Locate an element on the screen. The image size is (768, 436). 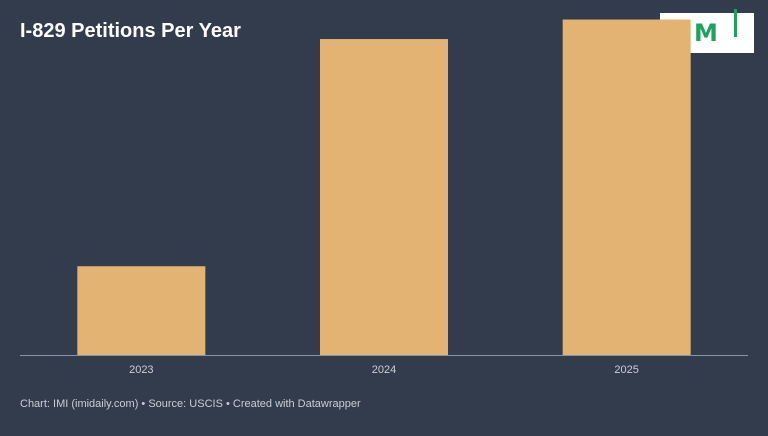
bar-2023 is located at coordinates (141, 310).